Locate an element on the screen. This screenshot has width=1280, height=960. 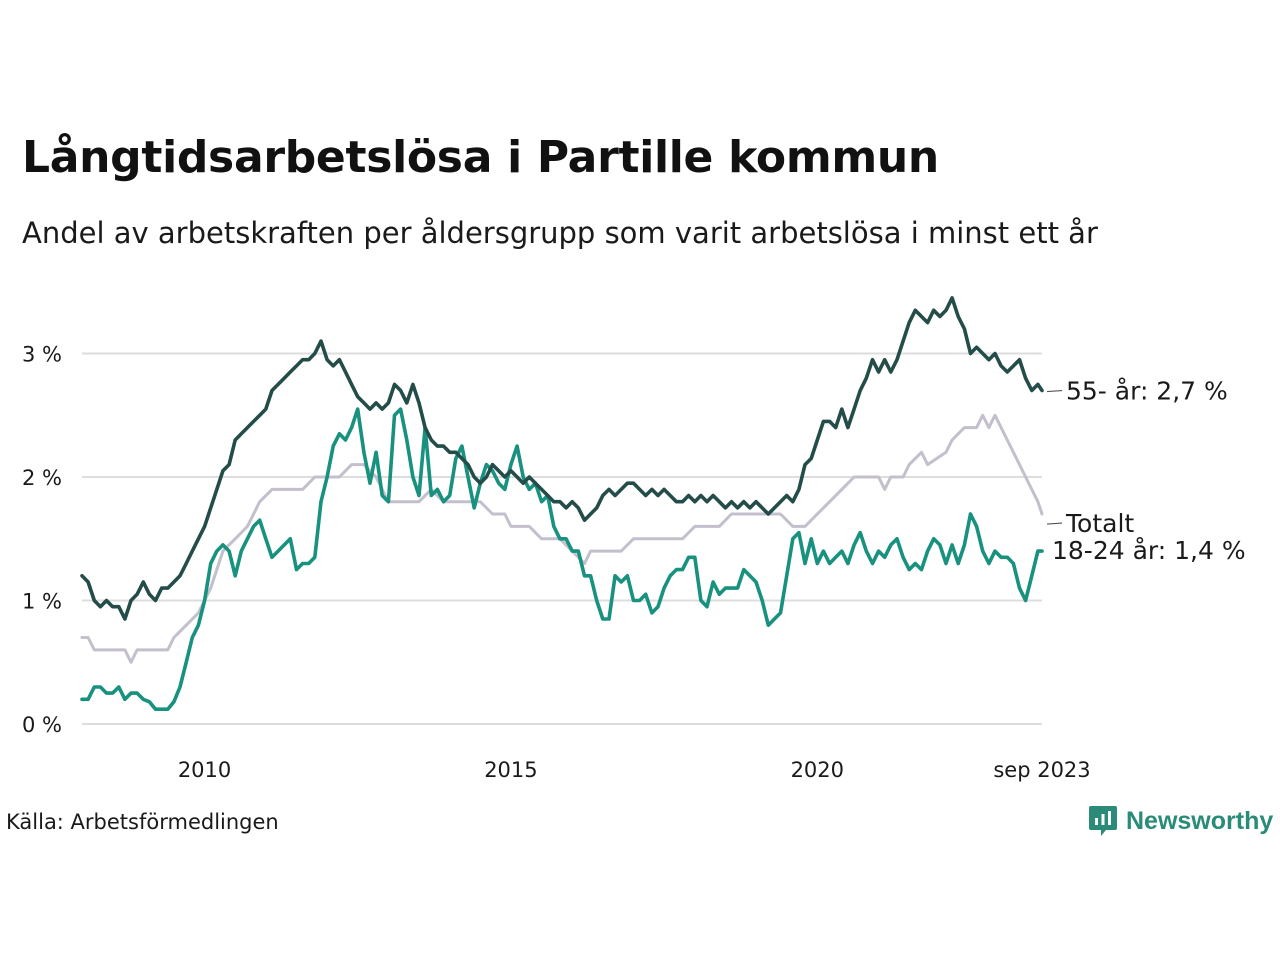
source-note: Källa: Arbetsförmedlingen is located at coordinates (142, 822).